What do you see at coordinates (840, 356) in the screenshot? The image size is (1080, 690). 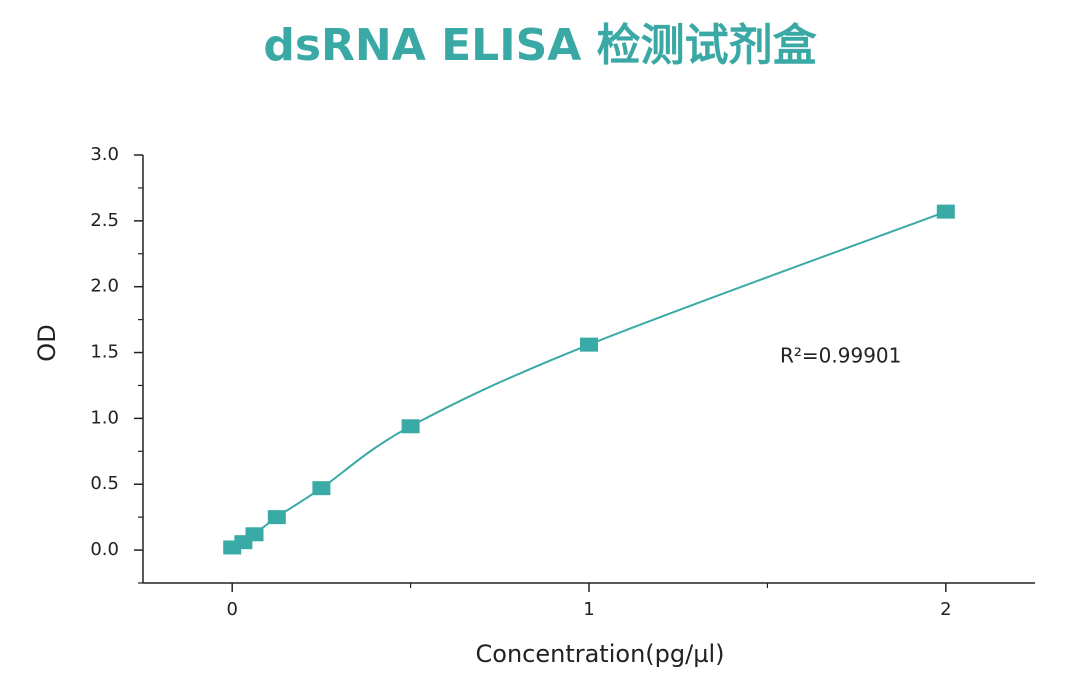 I see `annotation: R²=0.99901` at bounding box center [840, 356].